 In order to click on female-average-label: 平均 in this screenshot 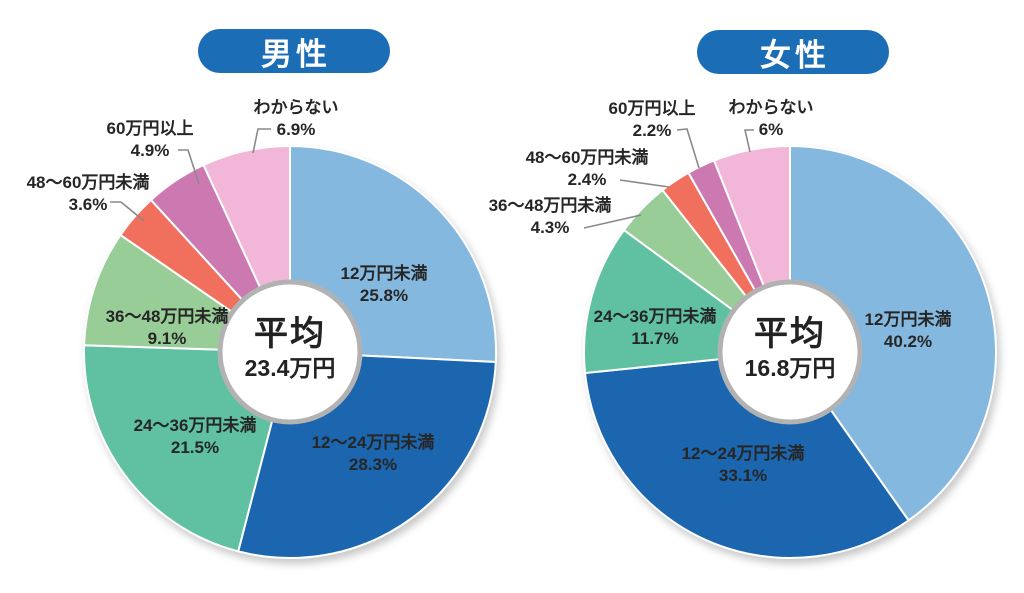, I will do `click(789, 334)`.